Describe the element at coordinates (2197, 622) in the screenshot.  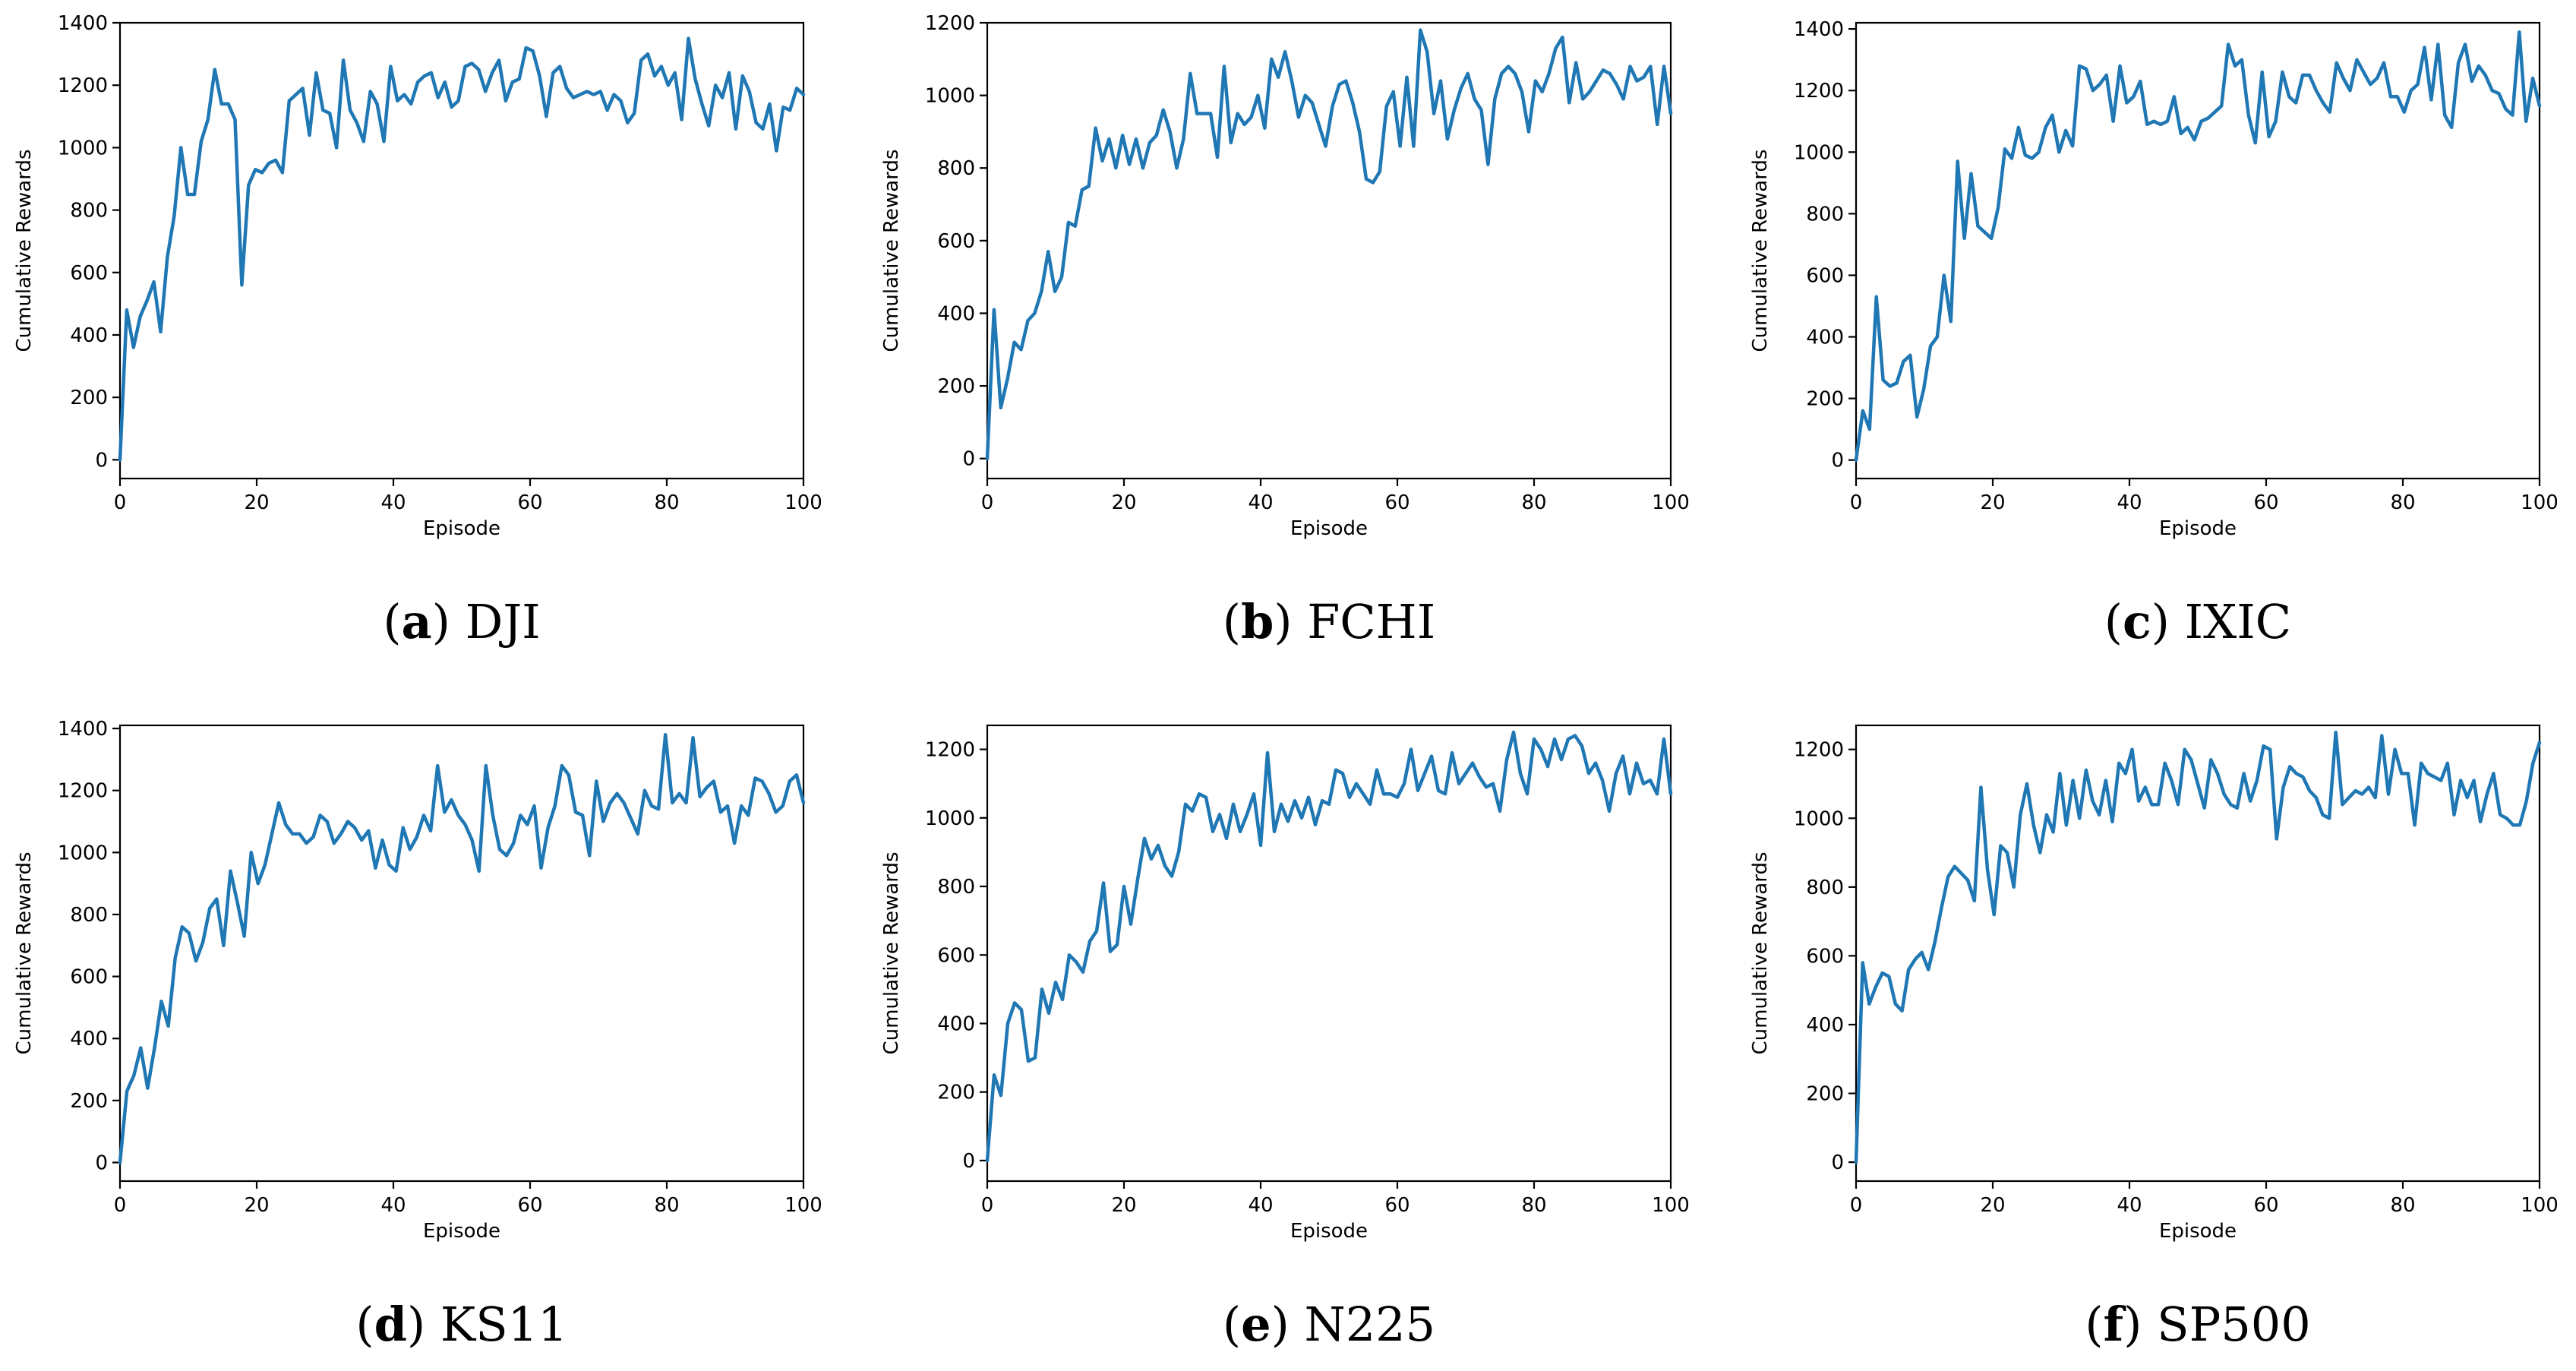
I see `chart-caption: (c) IXIC` at that location.